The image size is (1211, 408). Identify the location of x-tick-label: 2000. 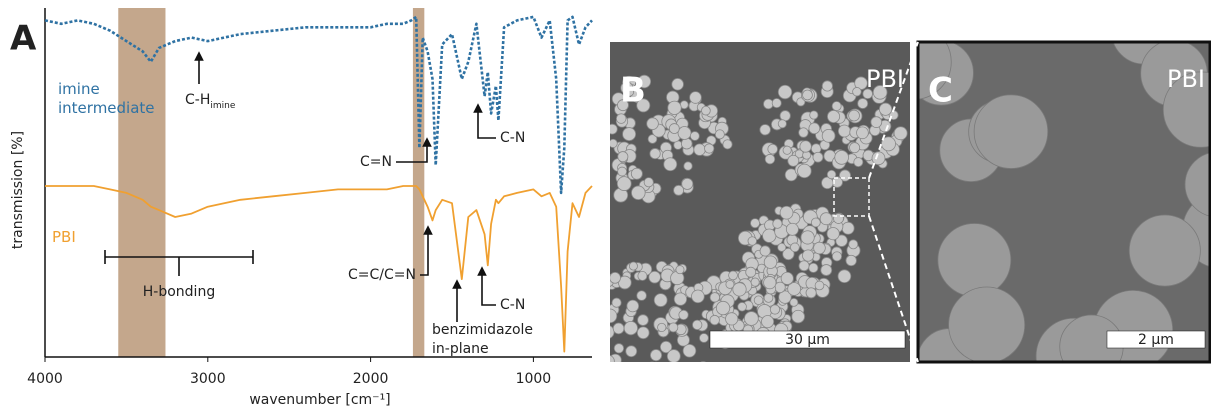
(371, 379).